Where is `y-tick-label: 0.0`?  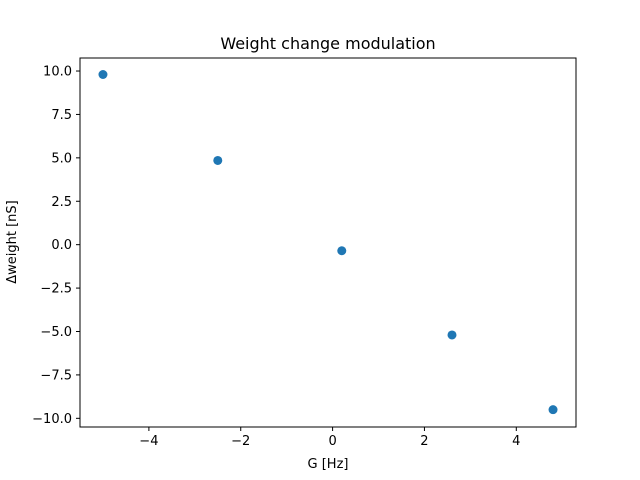
y-tick-label: 0.0 is located at coordinates (61, 245).